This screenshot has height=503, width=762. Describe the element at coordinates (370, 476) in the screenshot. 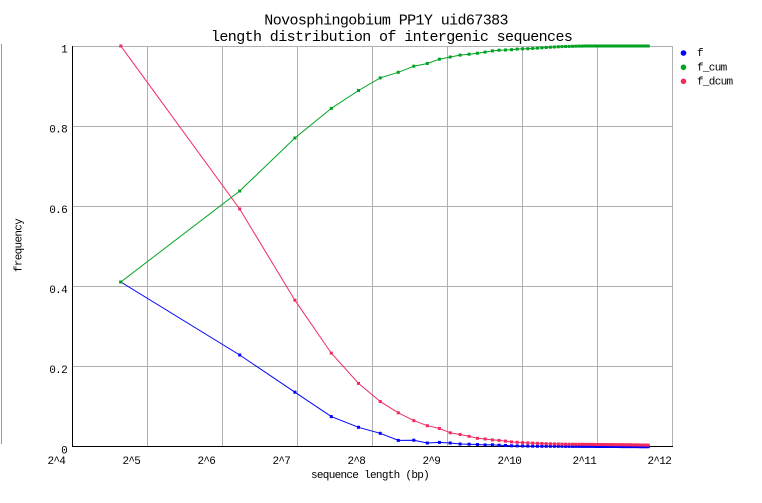

I see `svg-text: sequence length (bp)` at that location.